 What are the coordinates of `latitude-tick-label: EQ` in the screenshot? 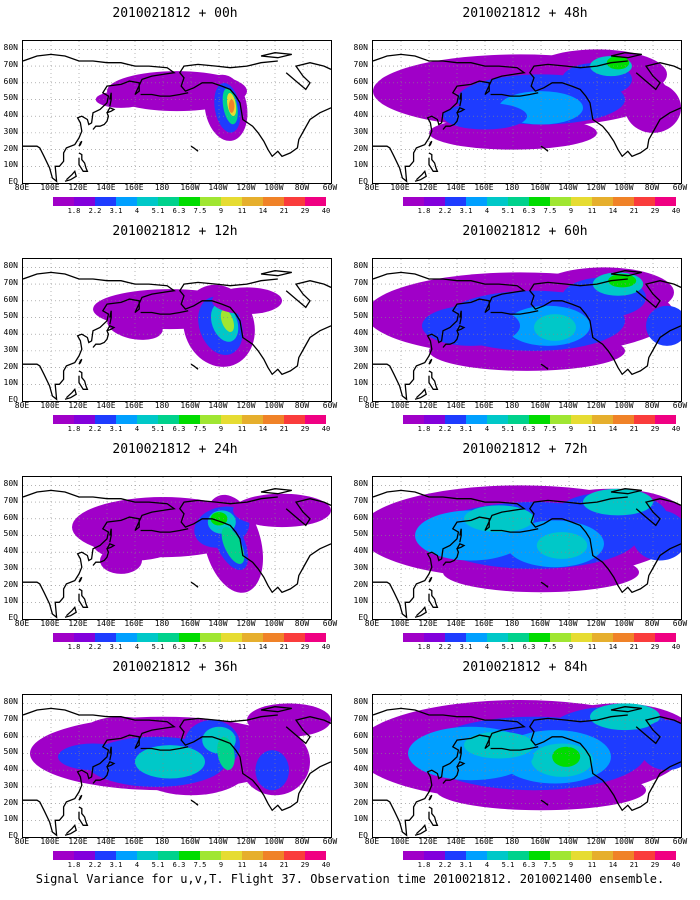 It's located at (363, 399).